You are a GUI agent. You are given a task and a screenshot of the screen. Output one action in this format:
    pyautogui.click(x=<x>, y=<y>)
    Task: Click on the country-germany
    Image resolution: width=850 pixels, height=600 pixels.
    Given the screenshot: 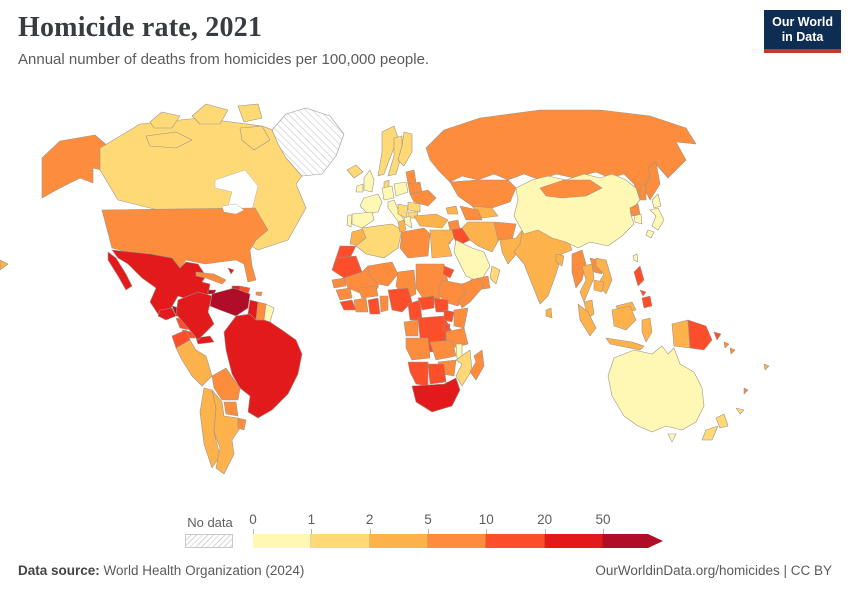 What is the action you would take?
    pyautogui.click(x=388, y=193)
    